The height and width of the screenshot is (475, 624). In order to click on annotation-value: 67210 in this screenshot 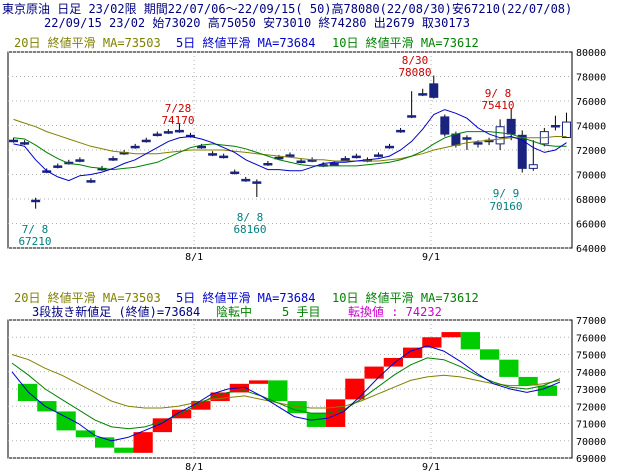, I will do `click(34, 241)`.